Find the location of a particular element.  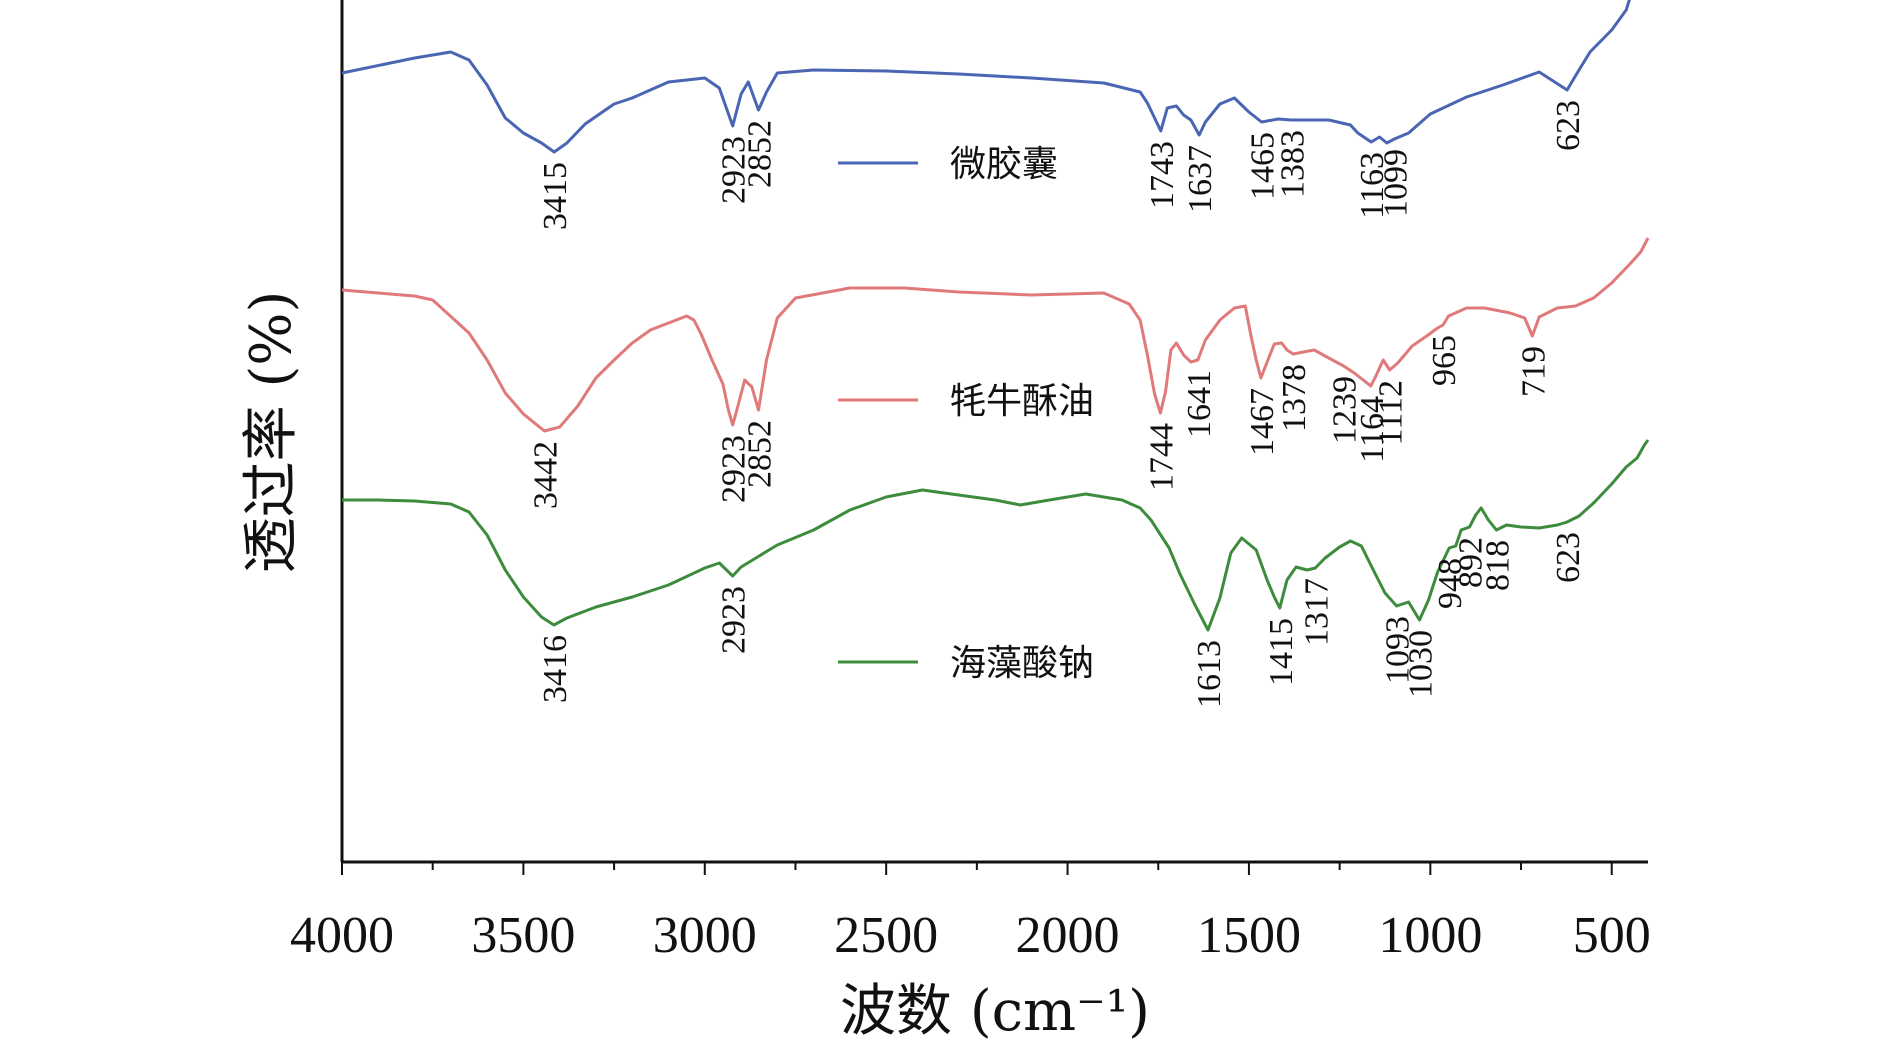

peak-label: 3442 is located at coordinates (545, 475).